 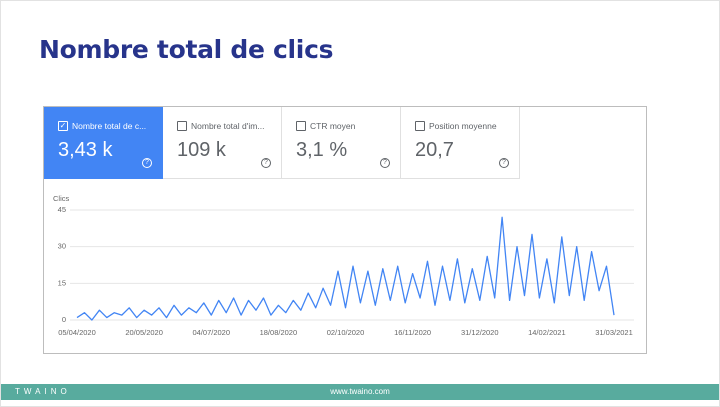 What do you see at coordinates (463, 126) in the screenshot?
I see `metric-label: Position moyenne` at bounding box center [463, 126].